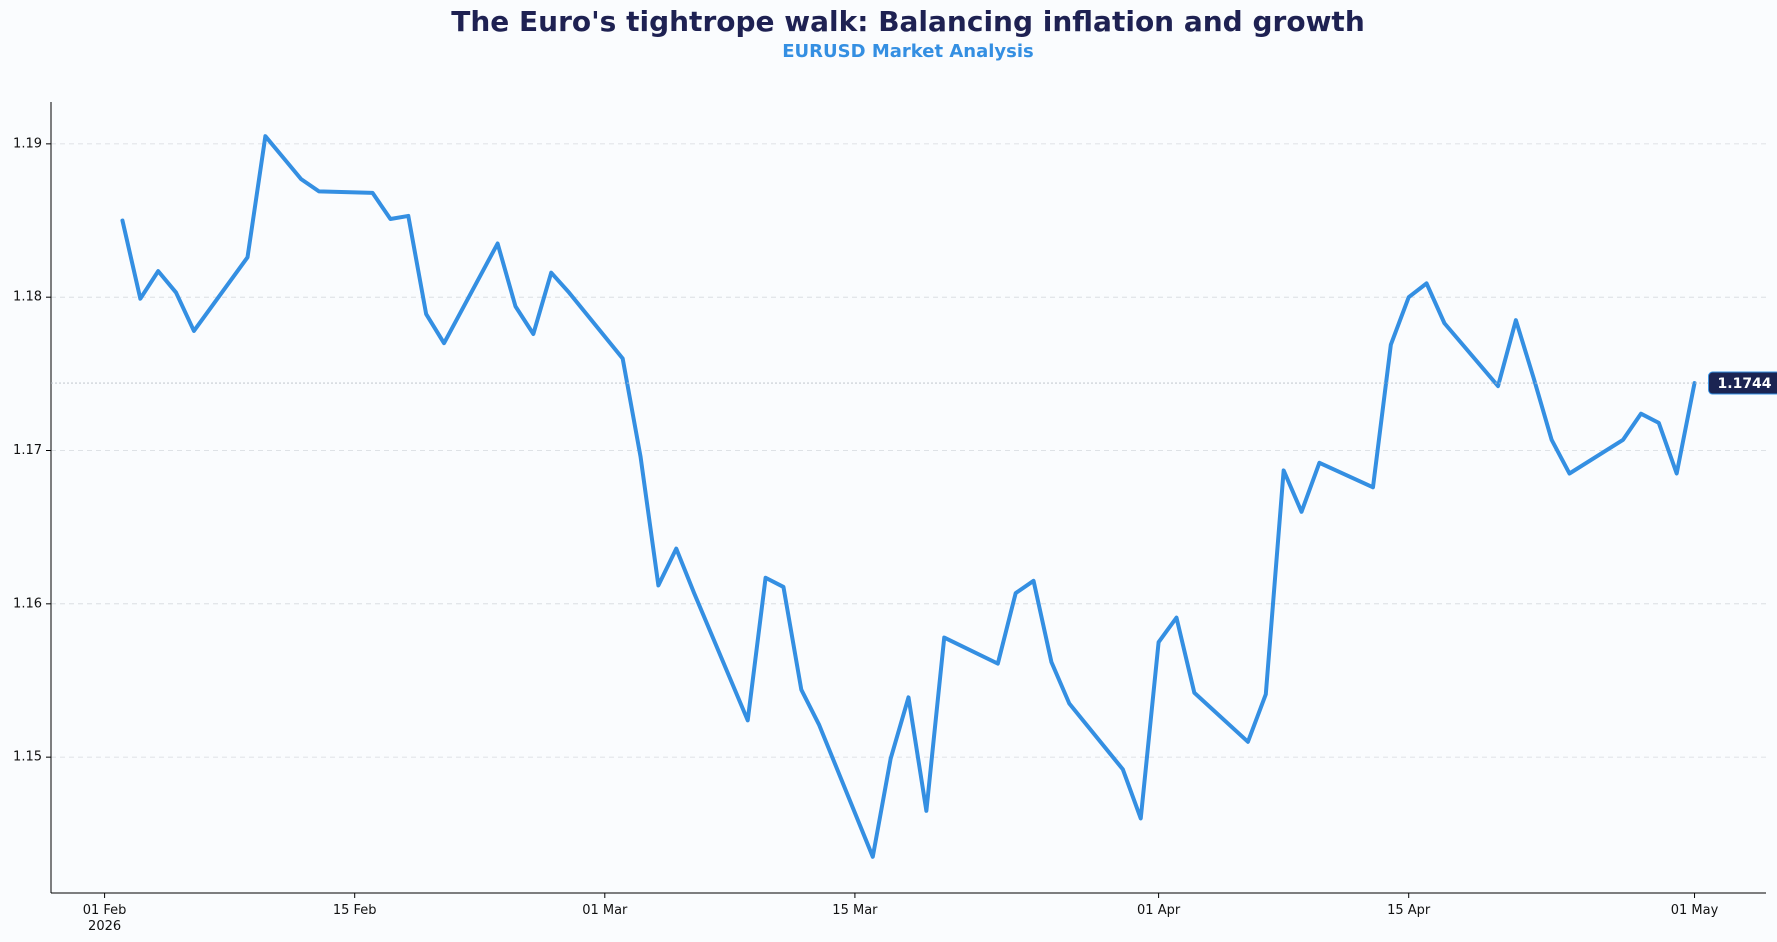 The image size is (1777, 942). Describe the element at coordinates (105, 918) in the screenshot. I see `x-tick-label: 01 Feb 2026` at that location.